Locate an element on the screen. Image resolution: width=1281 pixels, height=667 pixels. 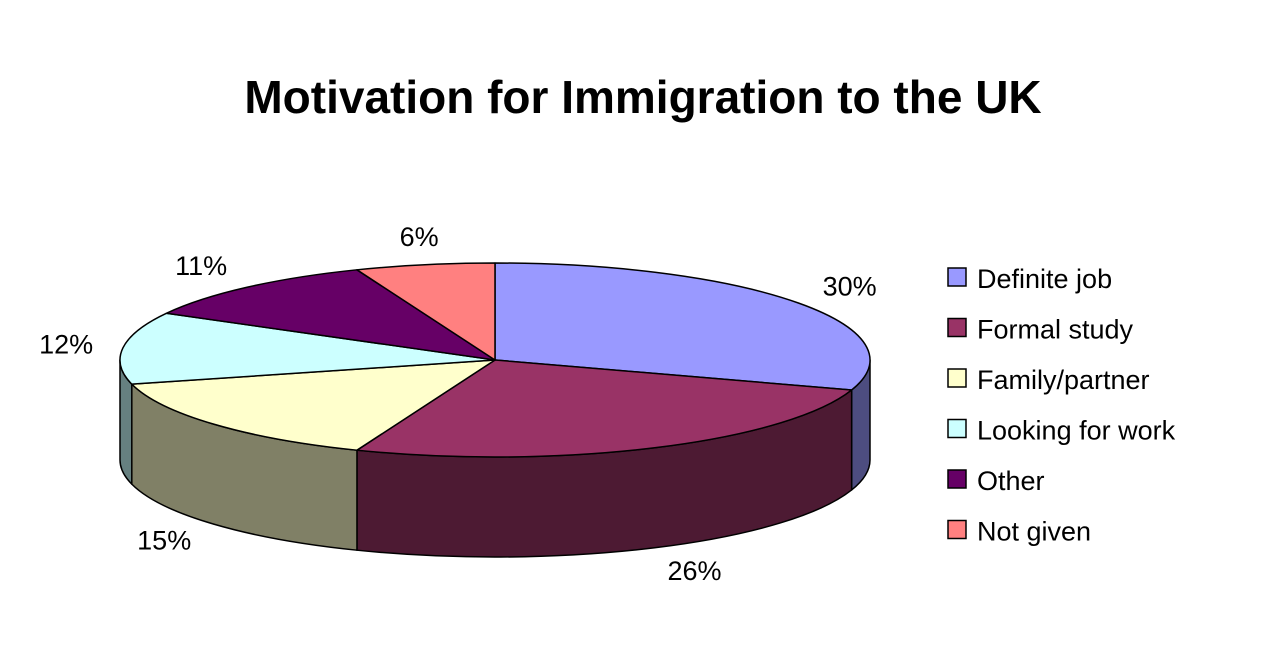
pie-value-label: 30% is located at coordinates (850, 287).